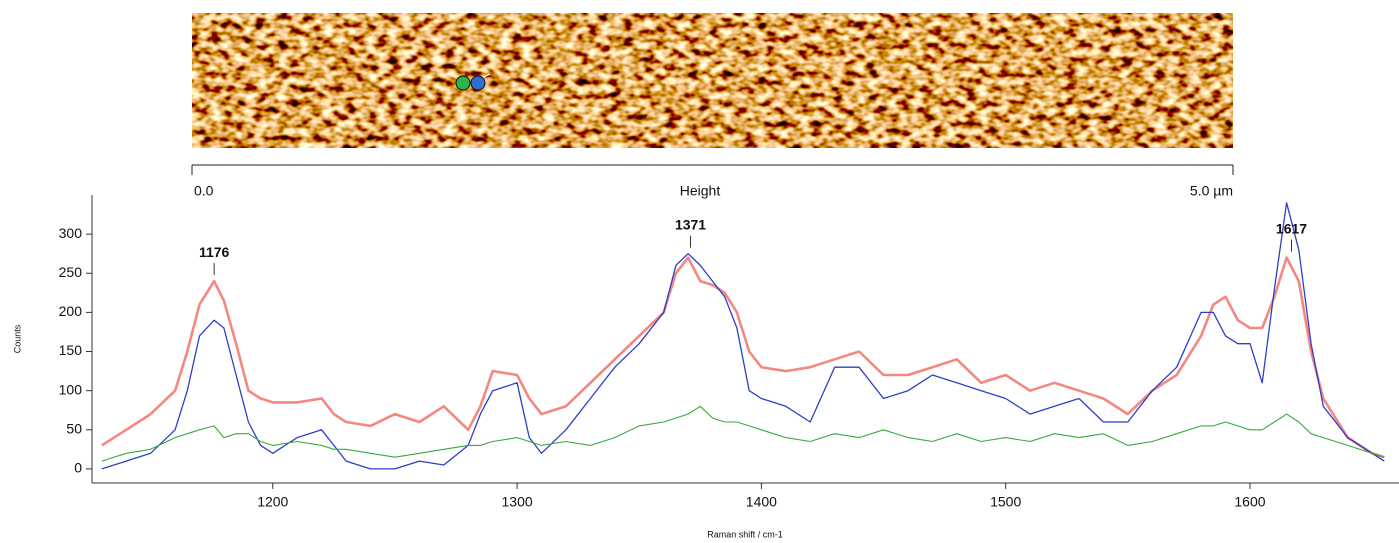 Image resolution: width=1399 pixels, height=543 pixels. I want to click on scale-title: Height, so click(700, 191).